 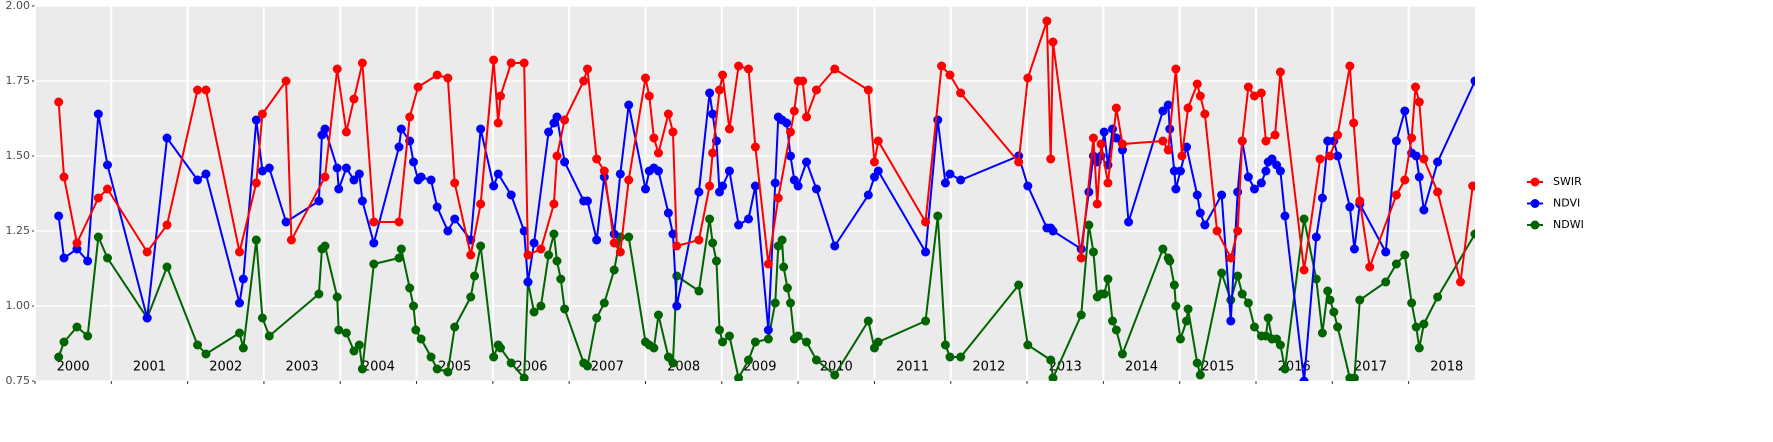 I want to click on y-tick-label: 1.75, so click(x=18, y=80).